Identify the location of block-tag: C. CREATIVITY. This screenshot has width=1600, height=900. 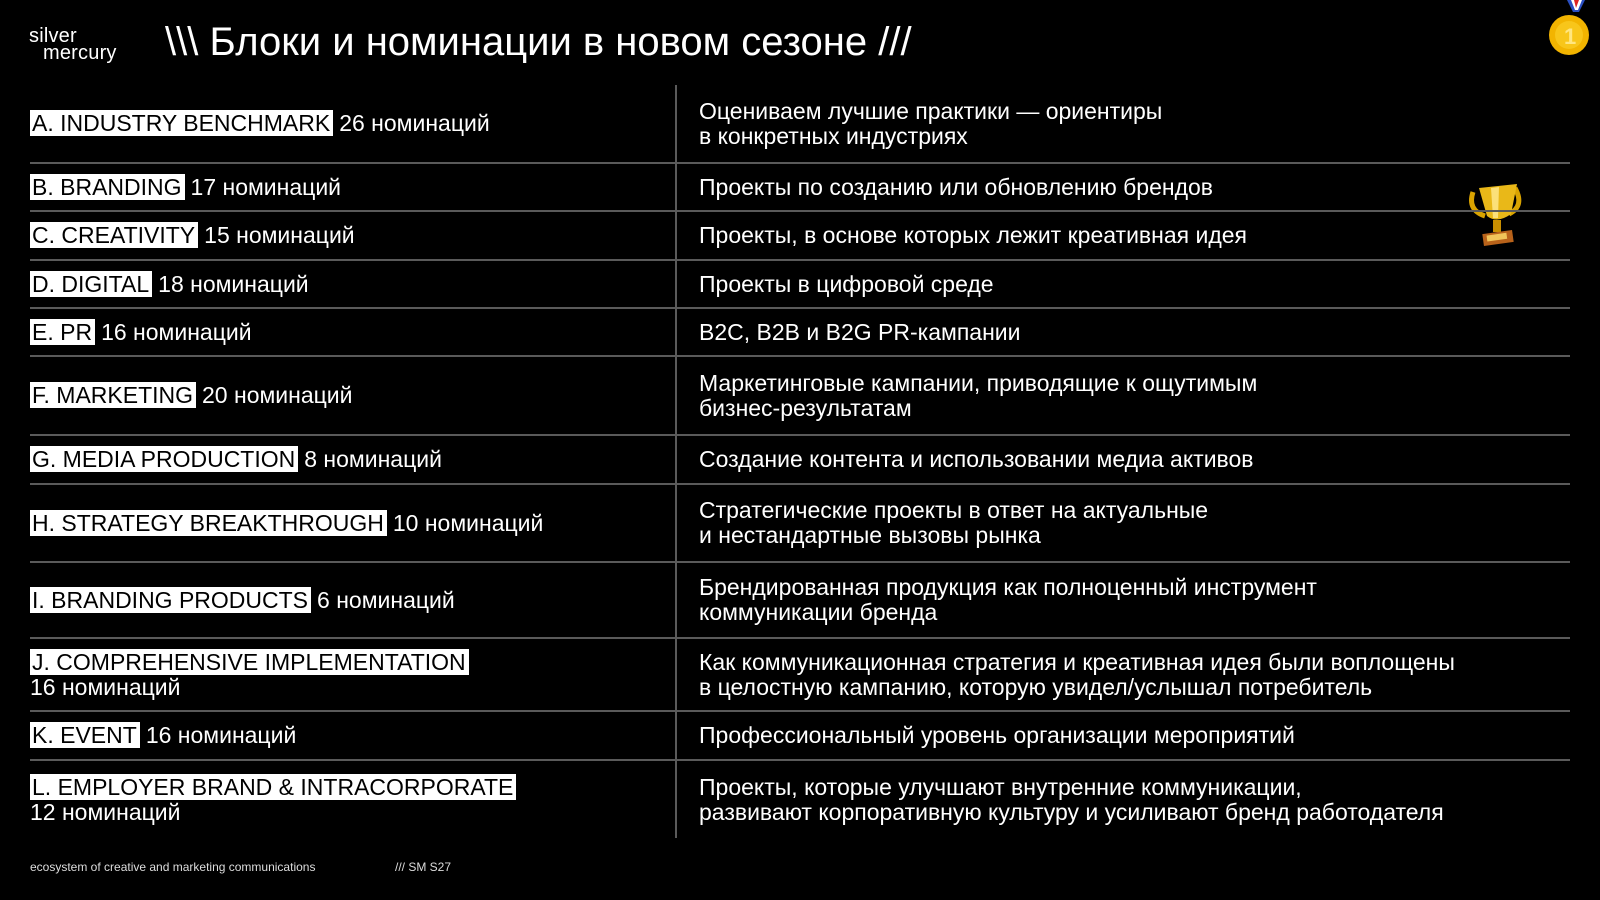
(114, 235).